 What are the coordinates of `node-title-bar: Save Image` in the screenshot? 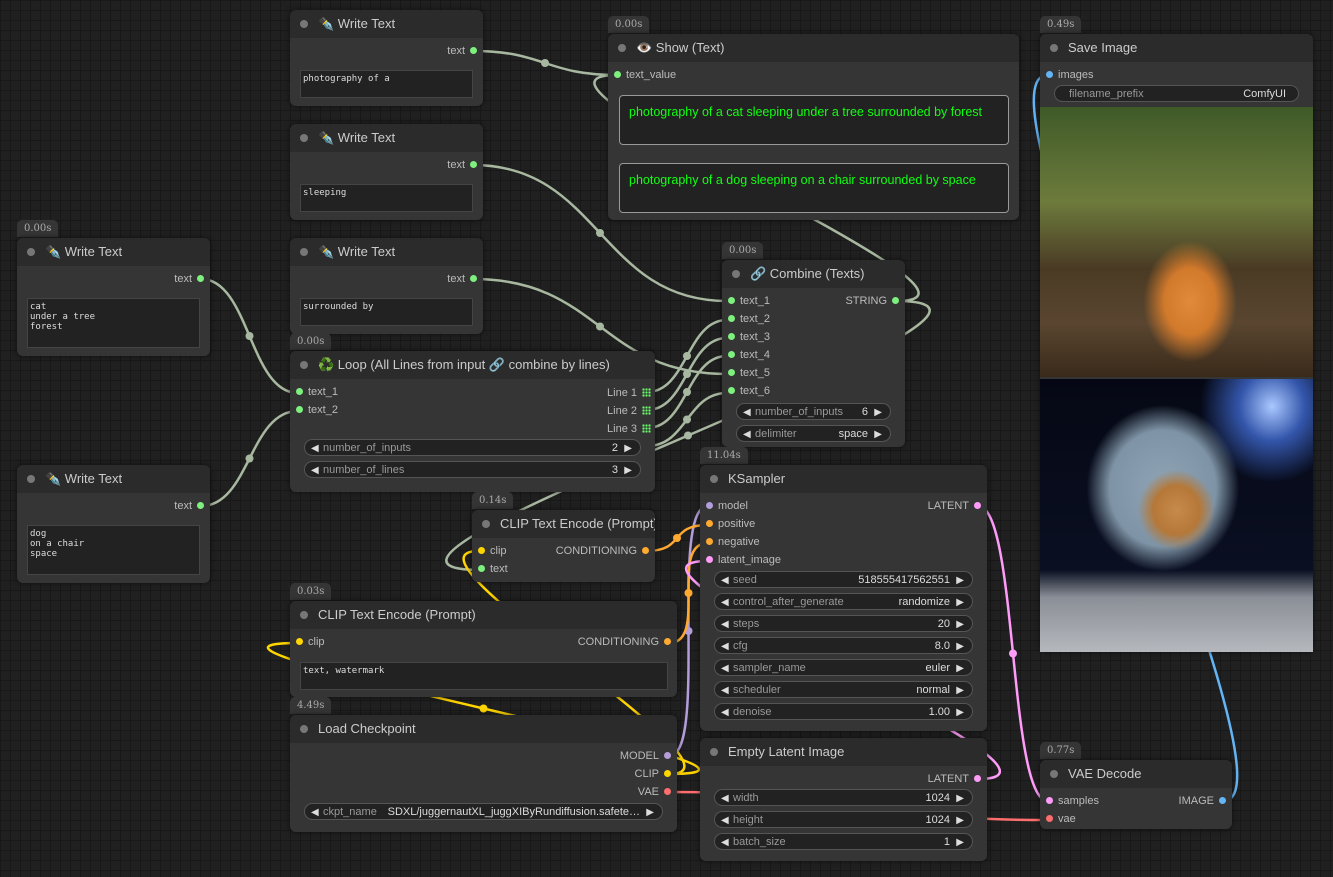 It's located at (1176, 48).